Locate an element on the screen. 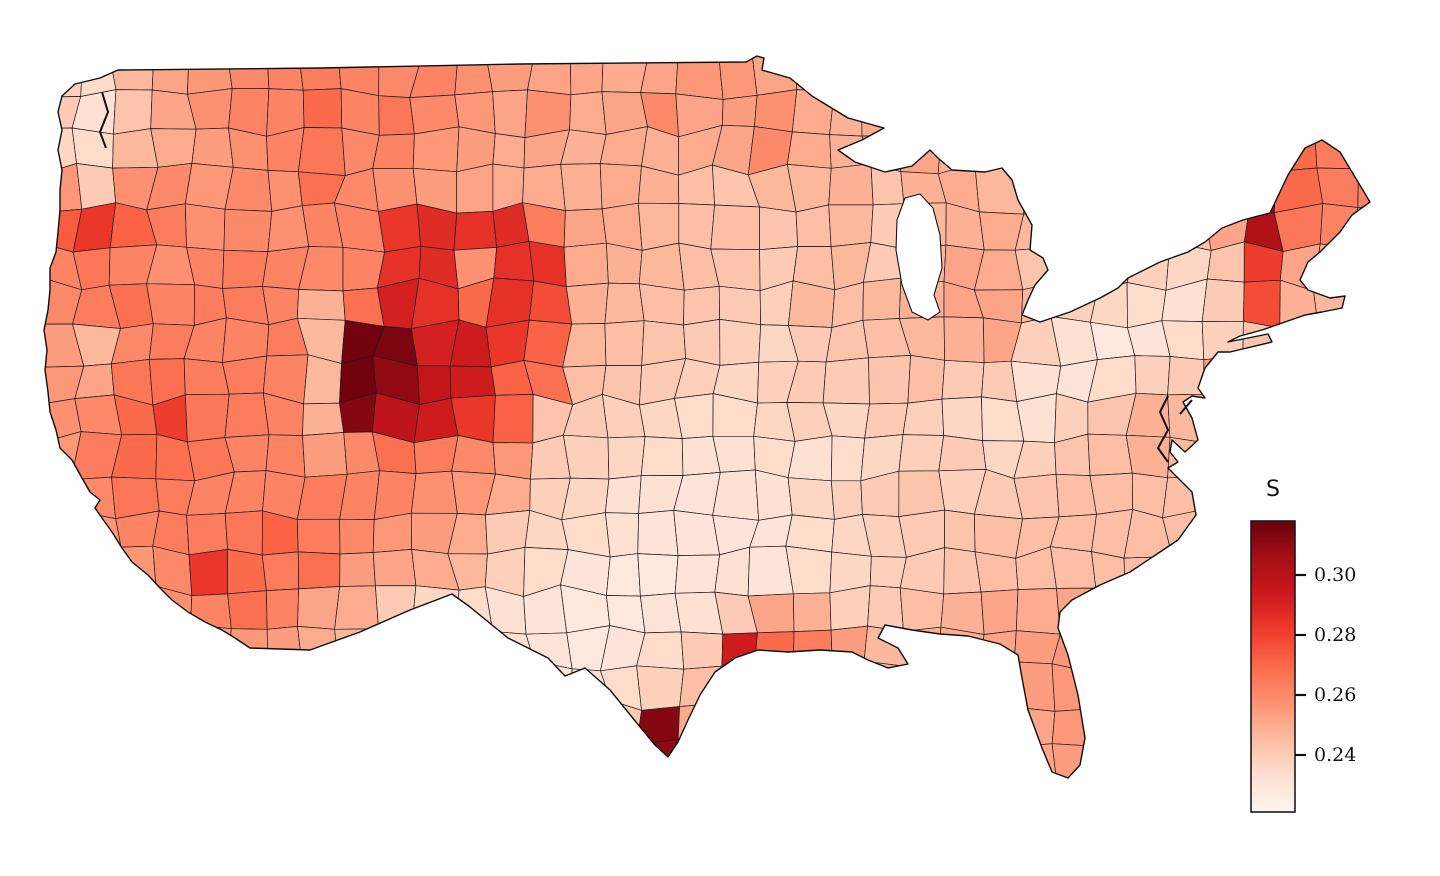 This screenshot has height=876, width=1440. puget-sound-water is located at coordinates (104, 120).